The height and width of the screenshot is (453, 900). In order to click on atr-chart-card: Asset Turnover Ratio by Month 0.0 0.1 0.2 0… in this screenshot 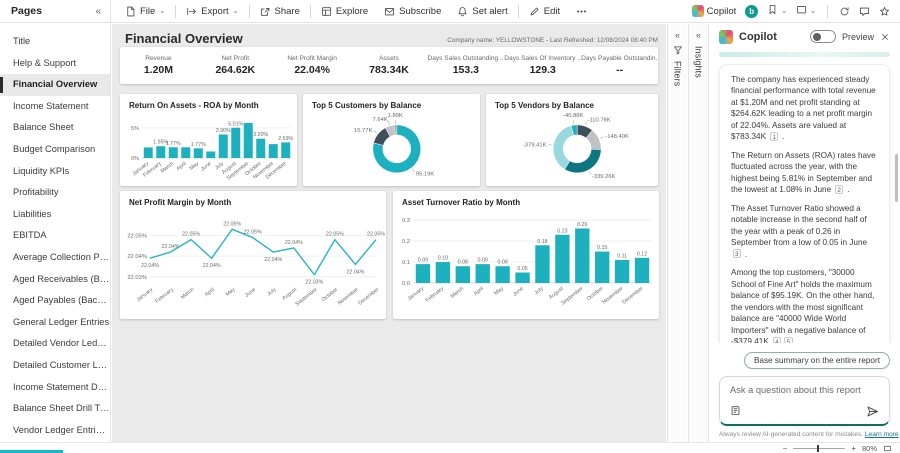, I will do `click(526, 255)`.